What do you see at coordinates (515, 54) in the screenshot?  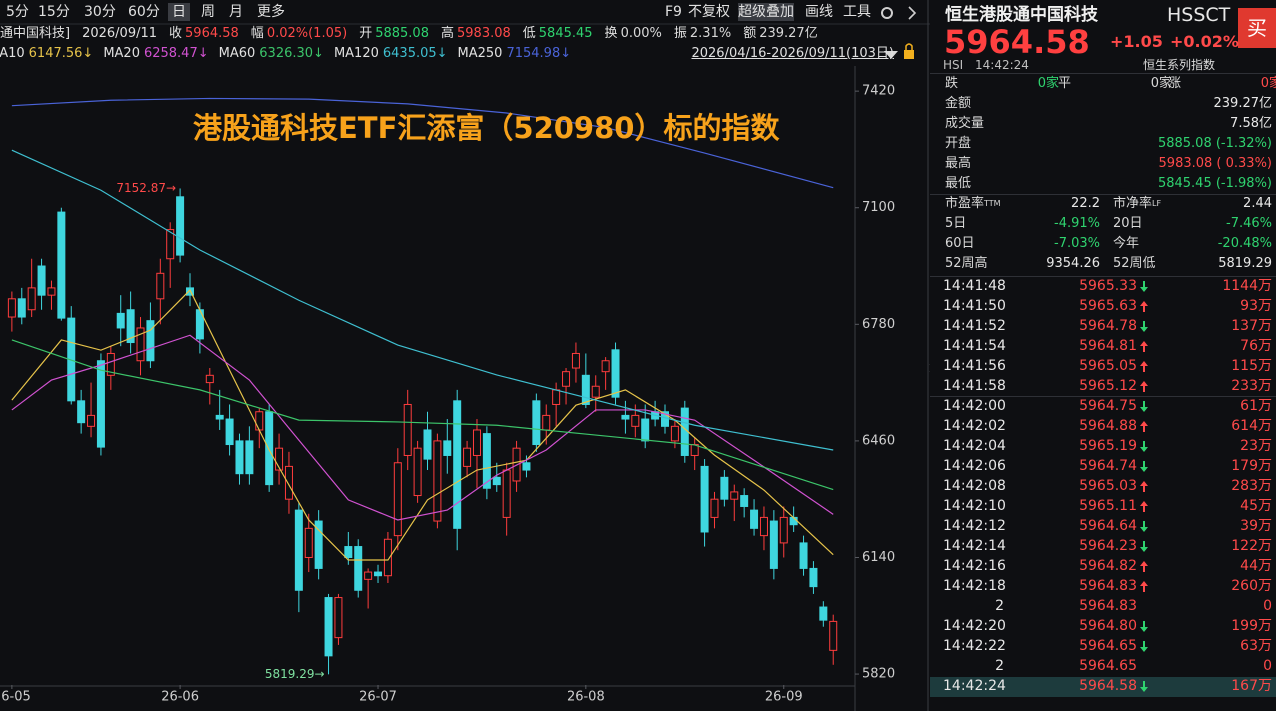 I see `legend-item: MA250 7154.98↓` at bounding box center [515, 54].